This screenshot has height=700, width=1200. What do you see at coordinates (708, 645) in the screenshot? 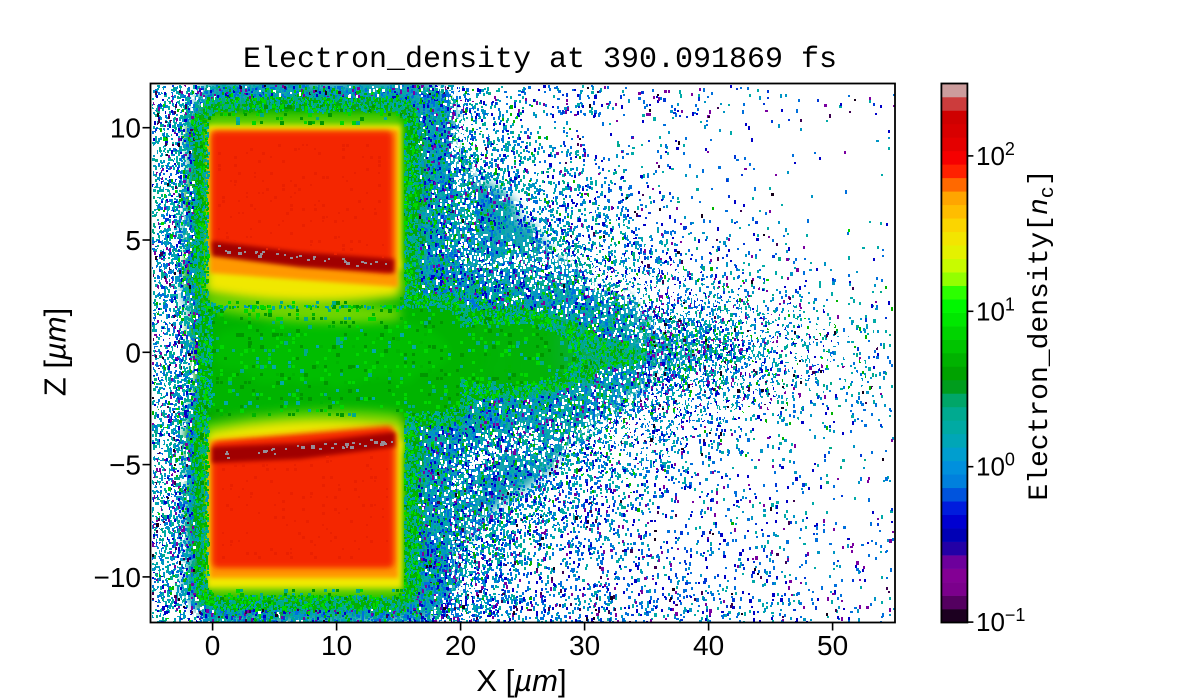
I see `svg-text: 40` at bounding box center [708, 645].